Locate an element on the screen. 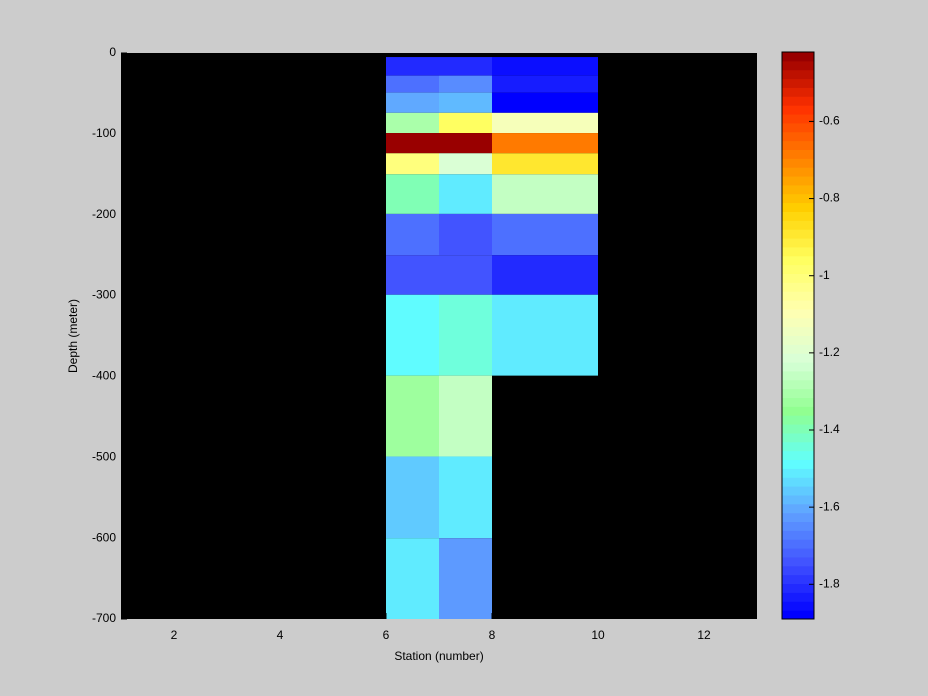 The image size is (928, 696). colorbar-tick-label: -0.8 is located at coordinates (829, 198).